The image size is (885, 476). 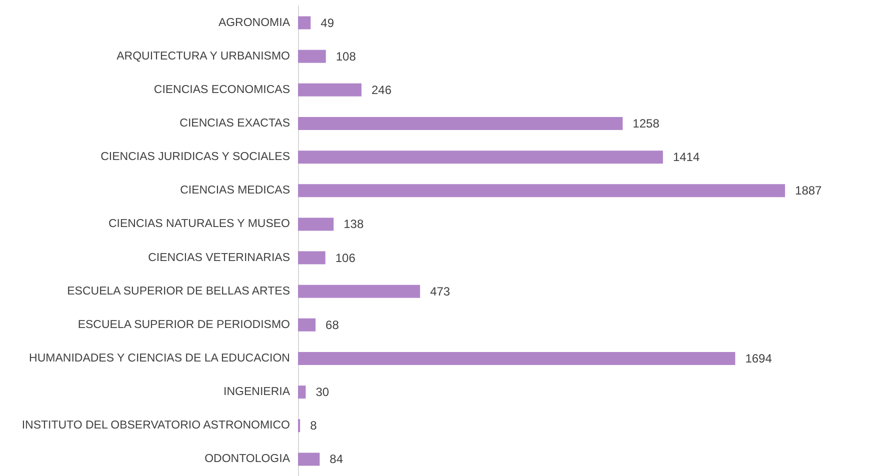 What do you see at coordinates (345, 257) in the screenshot?
I see `data-label: 106` at bounding box center [345, 257].